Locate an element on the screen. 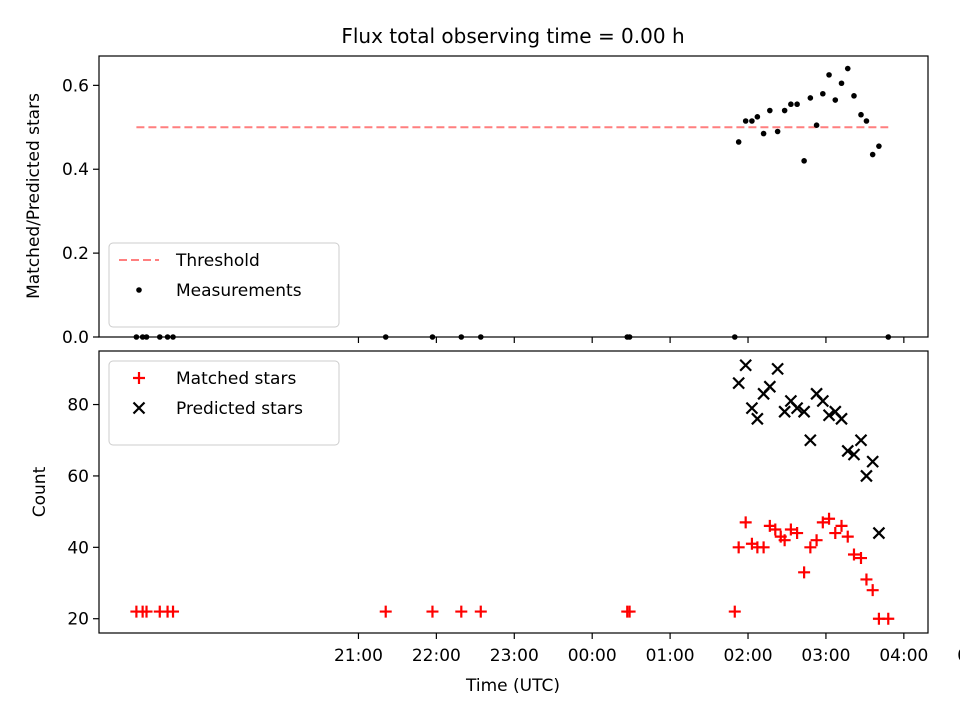 The height and width of the screenshot is (720, 960). x-tick-label: 00:00 is located at coordinates (592, 656).